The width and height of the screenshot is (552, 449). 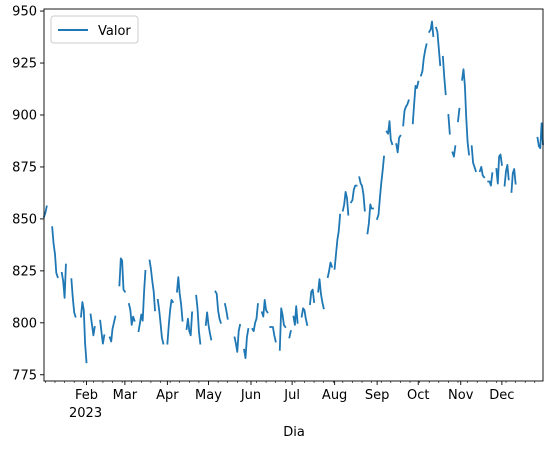 I want to click on x-tick-label-1: Mar, so click(x=125, y=395).